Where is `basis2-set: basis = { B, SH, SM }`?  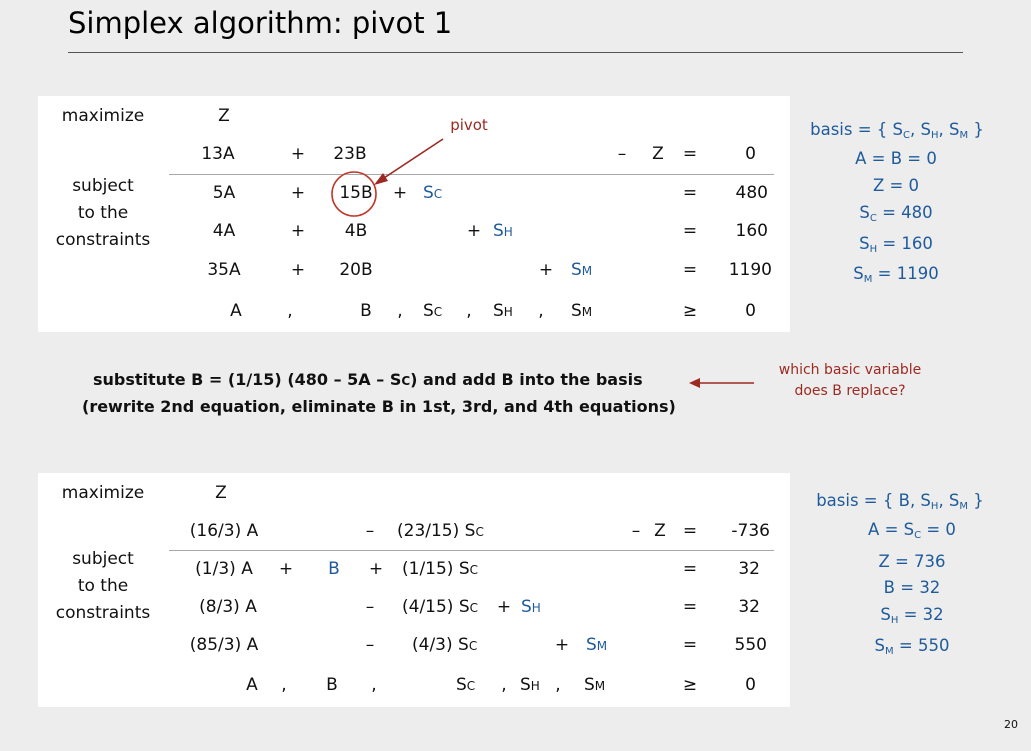
basis2-set: basis = { B, SH, SM } is located at coordinates (900, 501).